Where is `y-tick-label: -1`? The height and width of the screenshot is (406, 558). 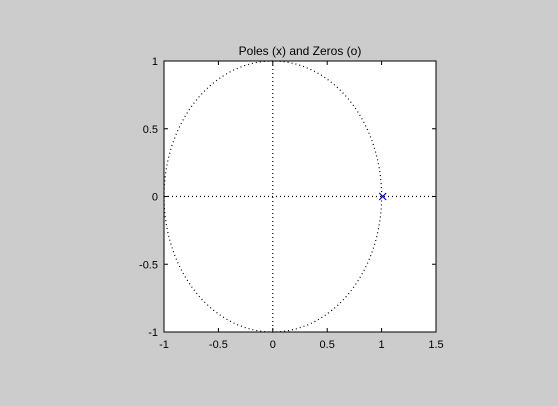
y-tick-label: -1 is located at coordinates (153, 333).